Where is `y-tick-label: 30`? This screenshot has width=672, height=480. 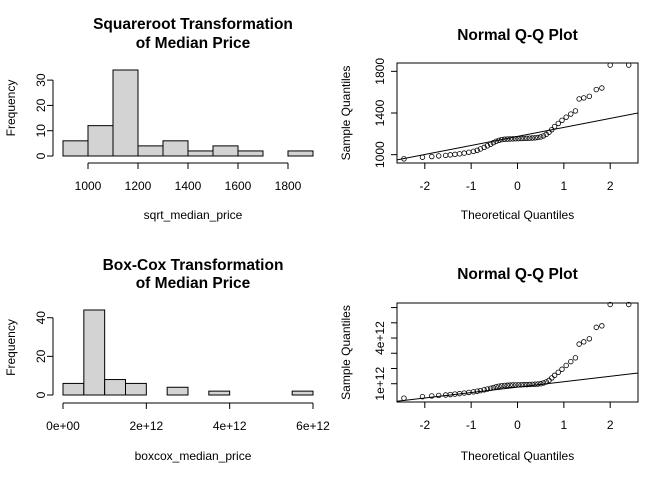 y-tick-label: 30 is located at coordinates (41, 80).